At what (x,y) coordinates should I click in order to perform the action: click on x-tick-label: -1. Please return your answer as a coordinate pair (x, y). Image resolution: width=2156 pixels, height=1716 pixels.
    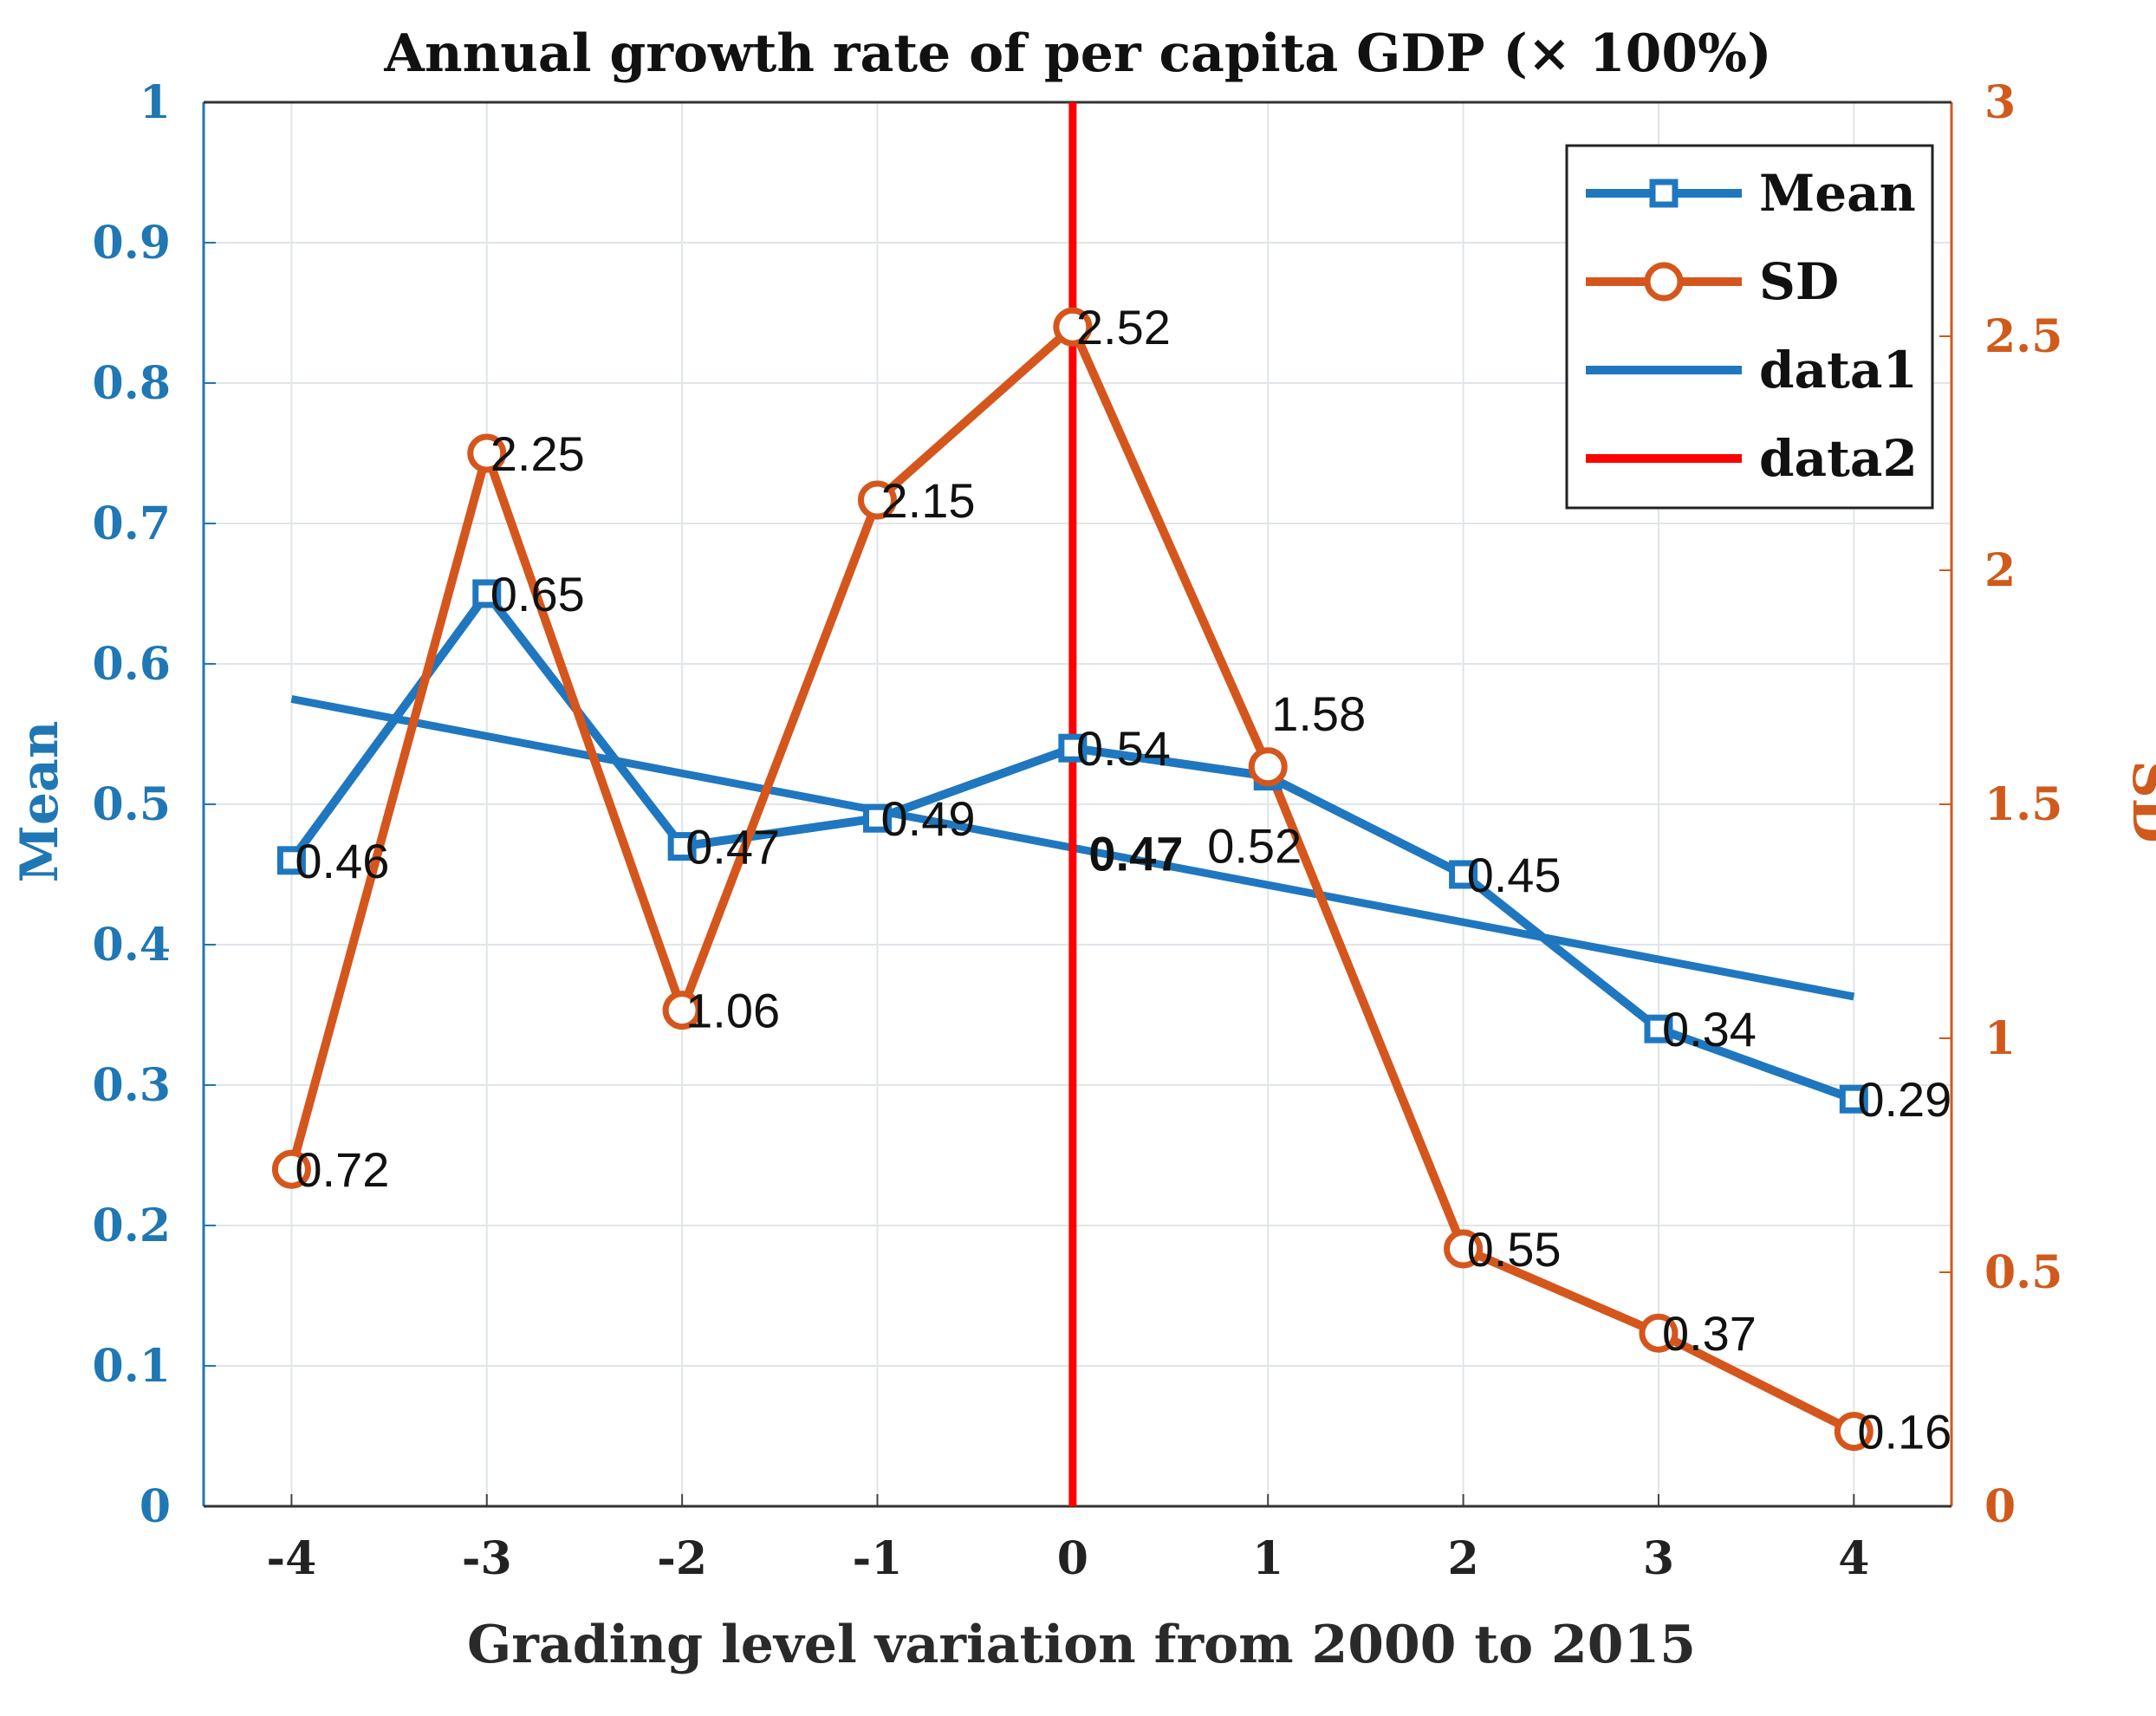
    Looking at the image, I should click on (878, 1558).